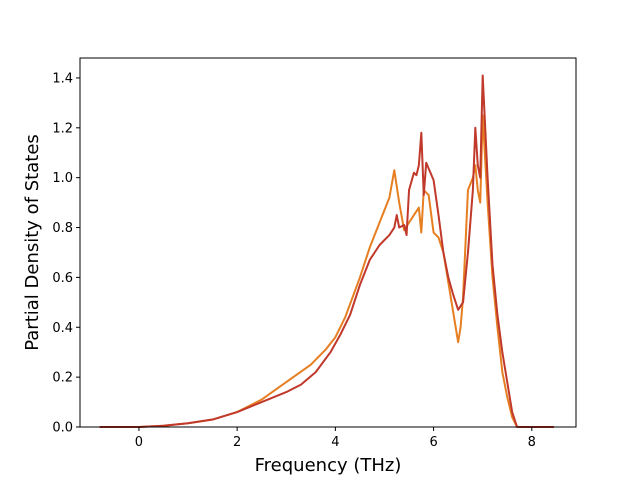 The width and height of the screenshot is (640, 480). Describe the element at coordinates (62, 78) in the screenshot. I see `y-tick-label: 1.4` at that location.